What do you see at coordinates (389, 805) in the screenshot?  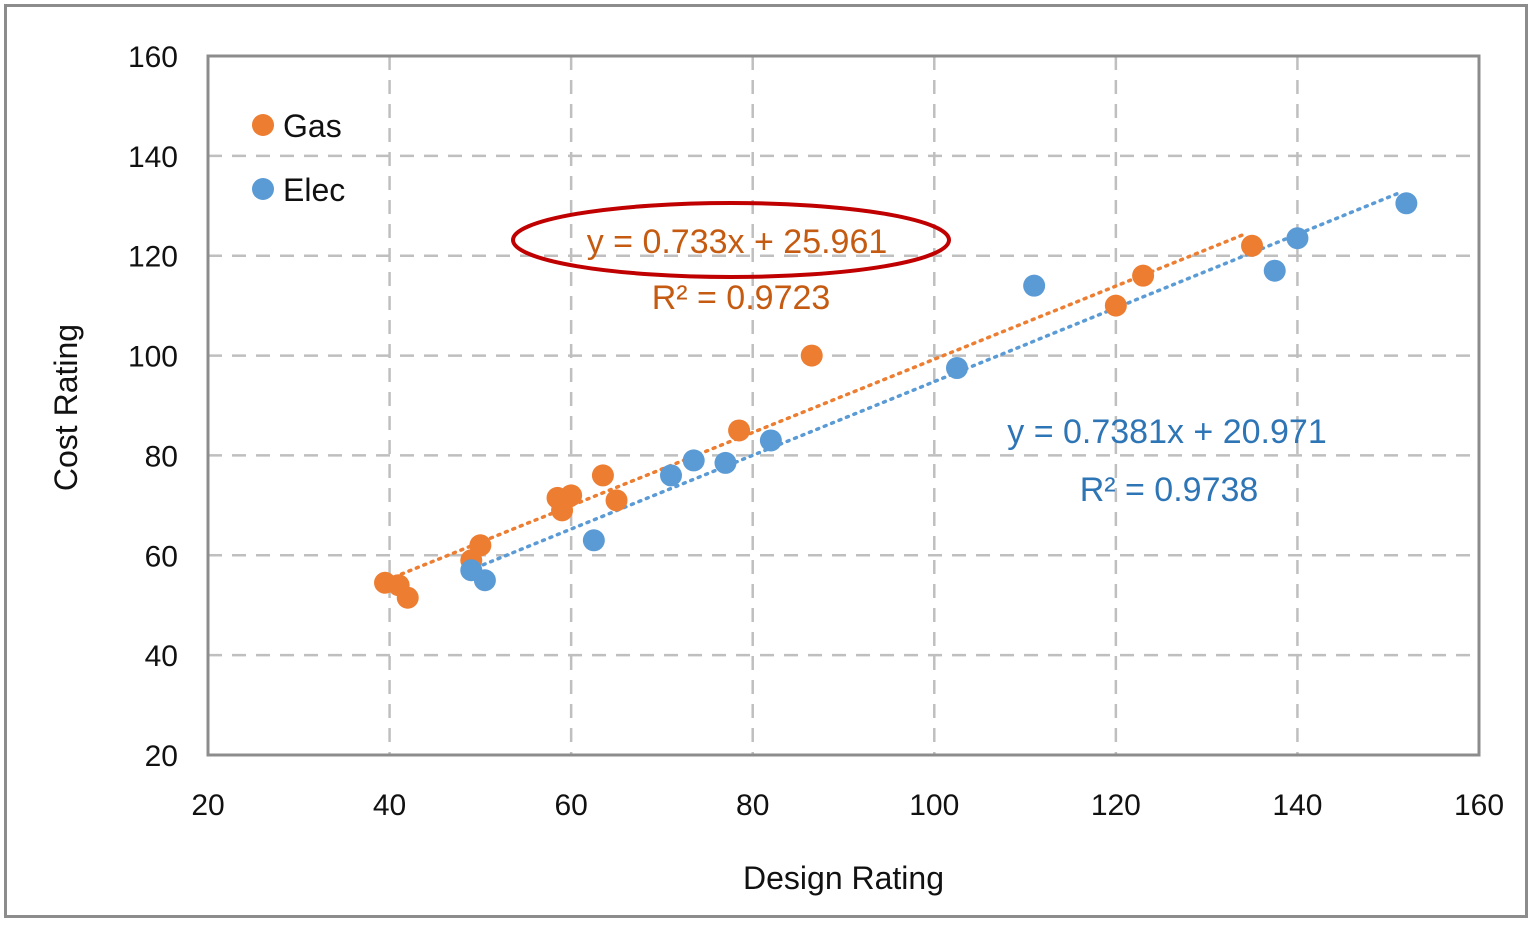 I see `x-tick-label: 40` at bounding box center [389, 805].